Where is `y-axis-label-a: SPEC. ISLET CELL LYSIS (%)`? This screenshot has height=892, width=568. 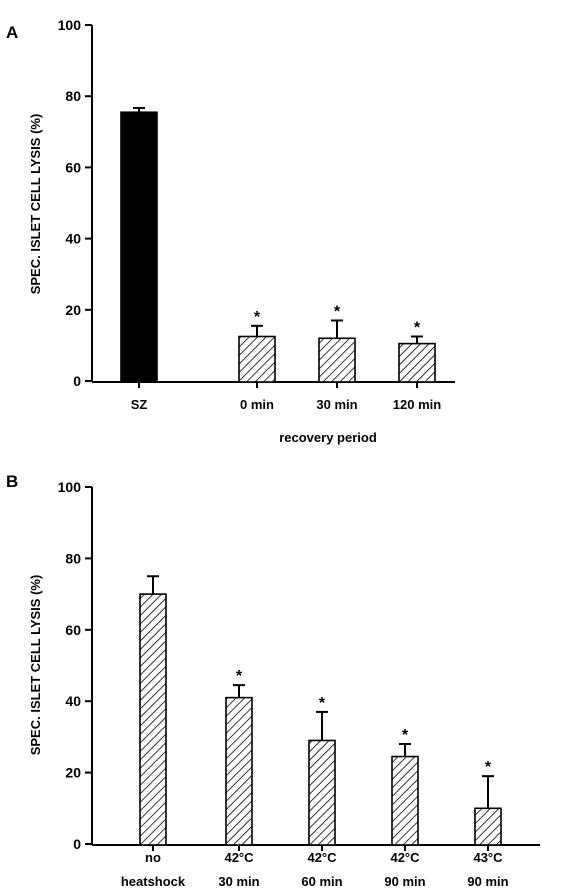
y-axis-label-a: SPEC. ISLET CELL LYSIS (%) is located at coordinates (35, 204).